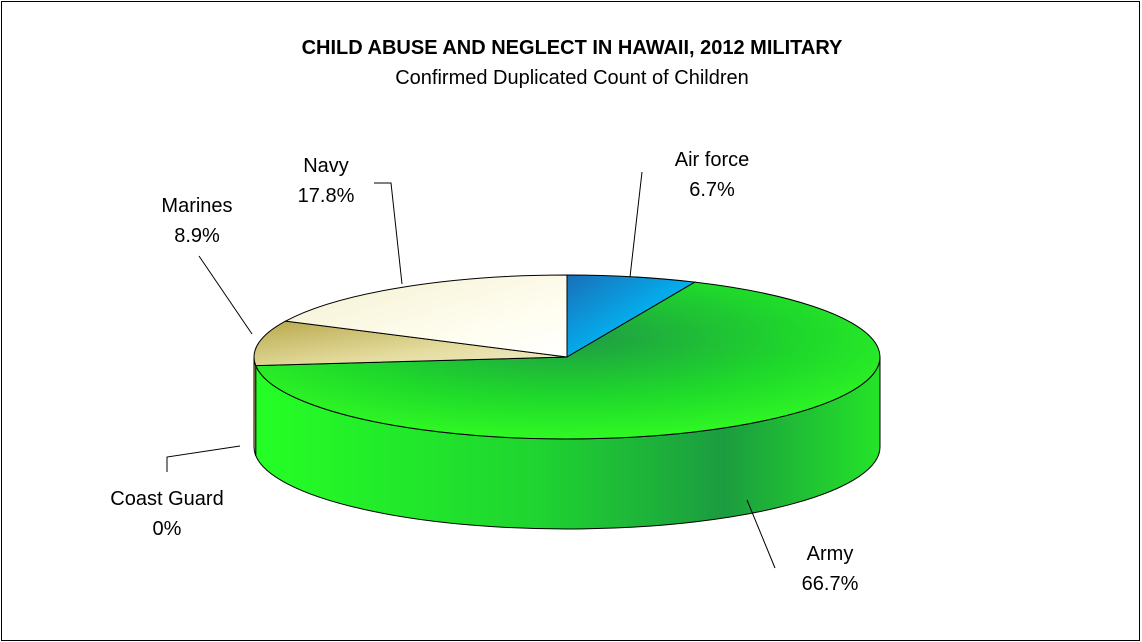 This screenshot has width=1142, height=642. What do you see at coordinates (830, 584) in the screenshot?
I see `slice-value-army: 66.7%` at bounding box center [830, 584].